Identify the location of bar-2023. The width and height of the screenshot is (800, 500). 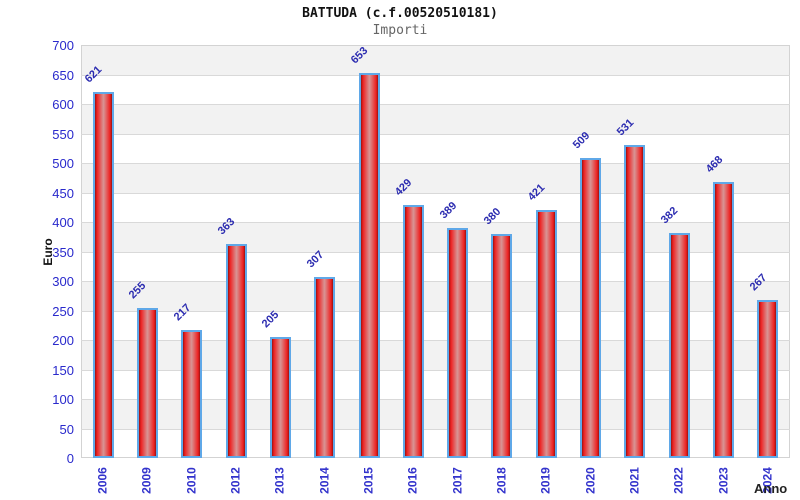
(724, 319).